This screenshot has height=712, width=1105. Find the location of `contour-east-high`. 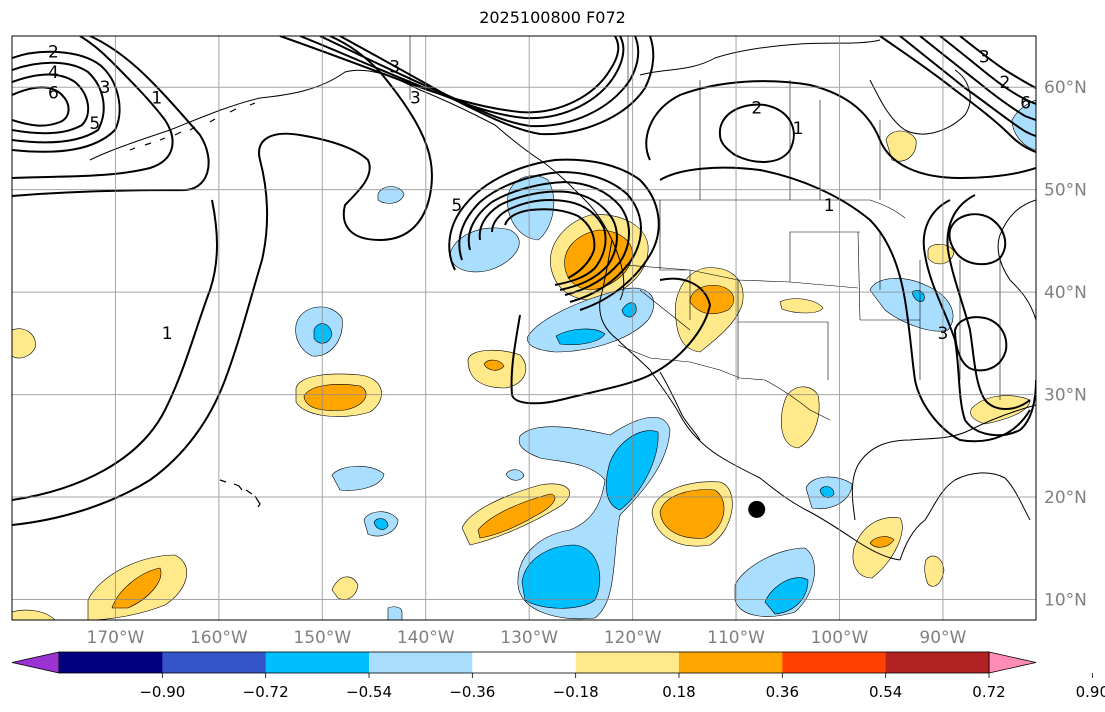

contour-east-high is located at coordinates (979, 318).